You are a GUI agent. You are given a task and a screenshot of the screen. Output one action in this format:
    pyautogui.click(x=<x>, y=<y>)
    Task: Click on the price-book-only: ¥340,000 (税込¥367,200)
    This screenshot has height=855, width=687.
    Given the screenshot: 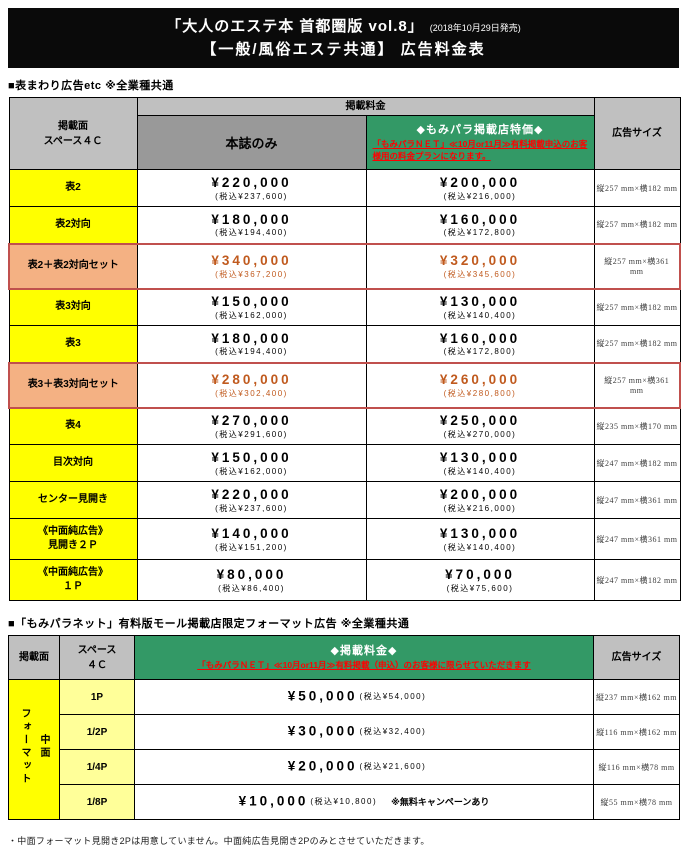 What is the action you would take?
    pyautogui.click(x=251, y=266)
    